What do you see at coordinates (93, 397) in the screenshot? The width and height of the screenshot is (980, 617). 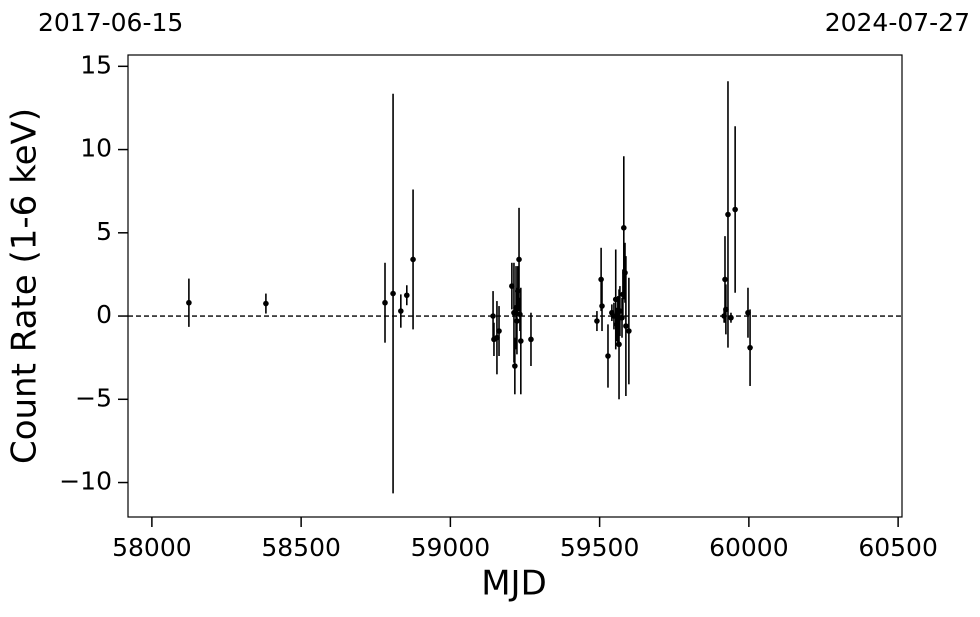 I see `y-tick-label: −5` at bounding box center [93, 397].